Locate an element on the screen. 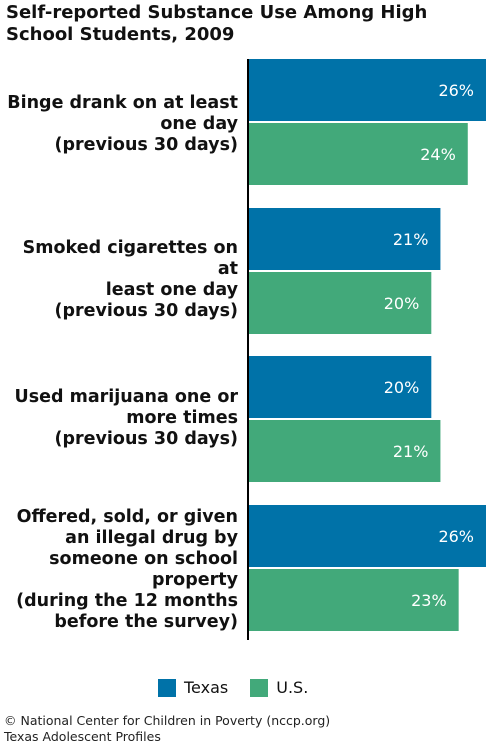 This screenshot has height=748, width=498. legend-label-texas: Texas is located at coordinates (206, 687).